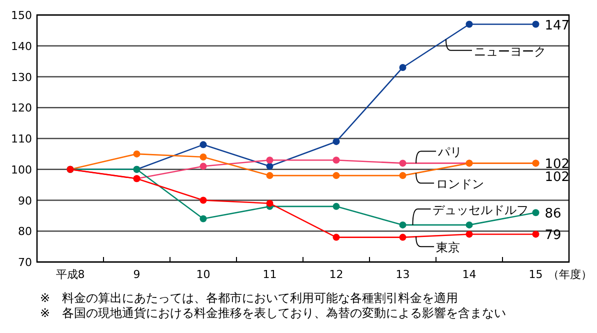  Describe the element at coordinates (70, 274) in the screenshot. I see `xtick: 平成8` at that location.